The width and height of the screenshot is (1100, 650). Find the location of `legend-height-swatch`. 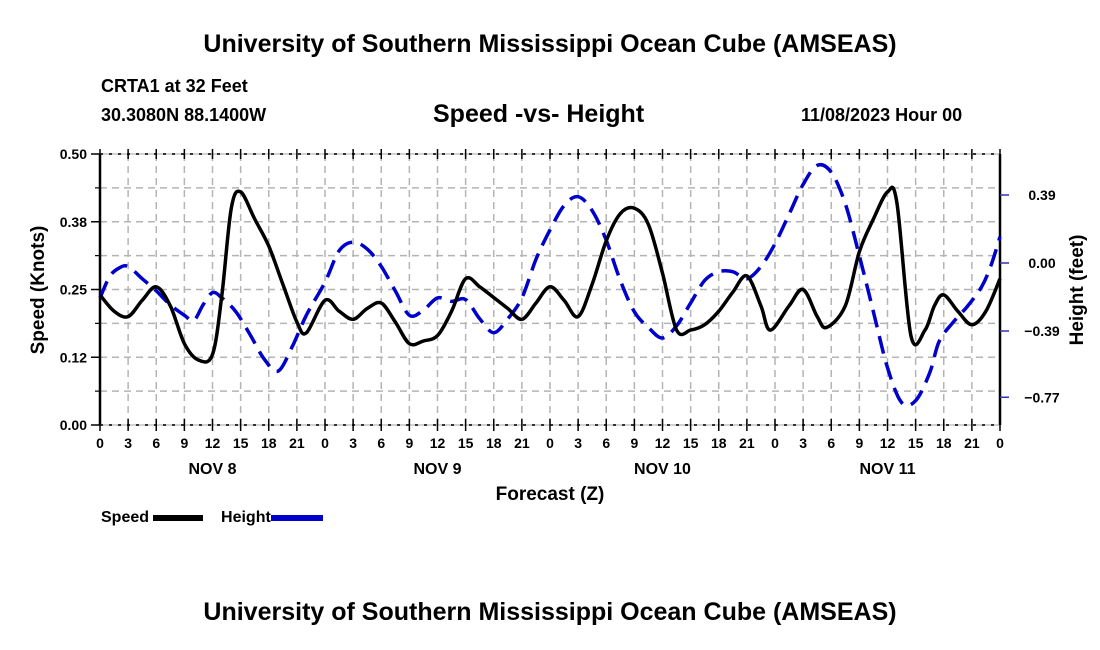

legend-height-swatch is located at coordinates (296, 518).